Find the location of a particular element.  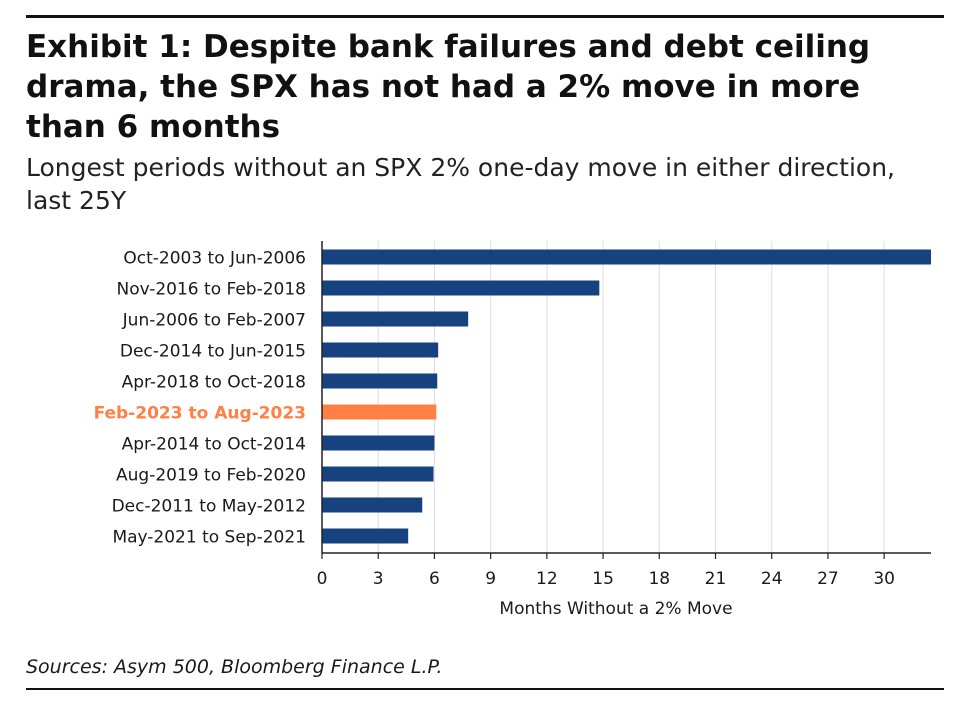

x-tick-label-27: 27 is located at coordinates (828, 579).